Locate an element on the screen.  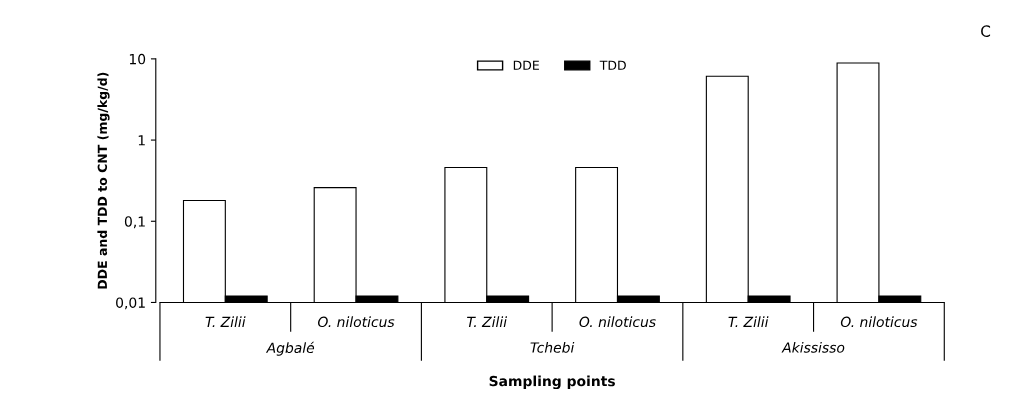
text: Tchebi is located at coordinates (552, 347).